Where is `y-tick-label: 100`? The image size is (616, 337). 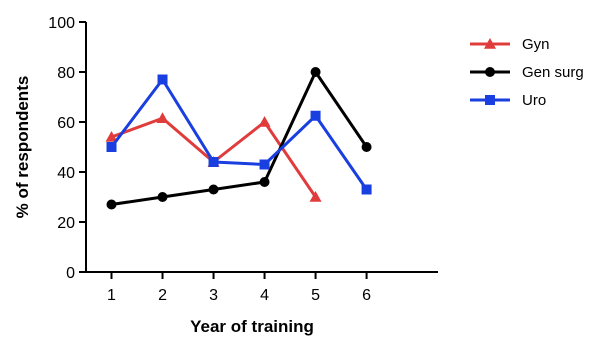
y-tick-label: 100 is located at coordinates (61, 23).